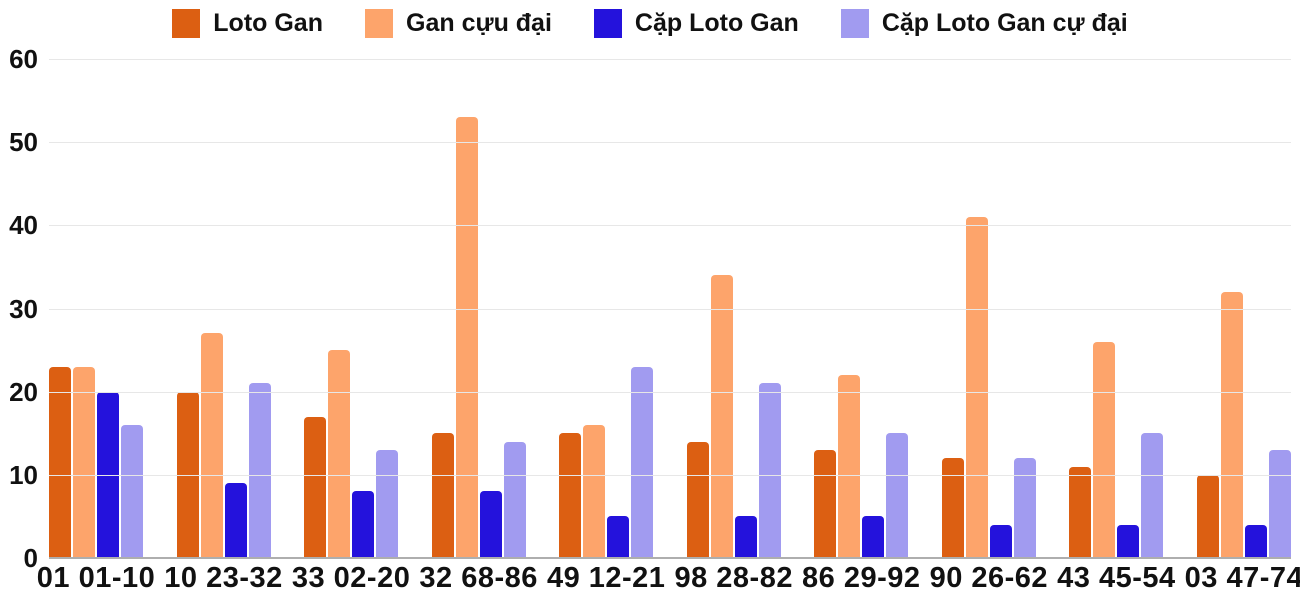 The image size is (1300, 600). I want to click on bar-group-03-47-74: 03 47-74, so click(1242, 326).